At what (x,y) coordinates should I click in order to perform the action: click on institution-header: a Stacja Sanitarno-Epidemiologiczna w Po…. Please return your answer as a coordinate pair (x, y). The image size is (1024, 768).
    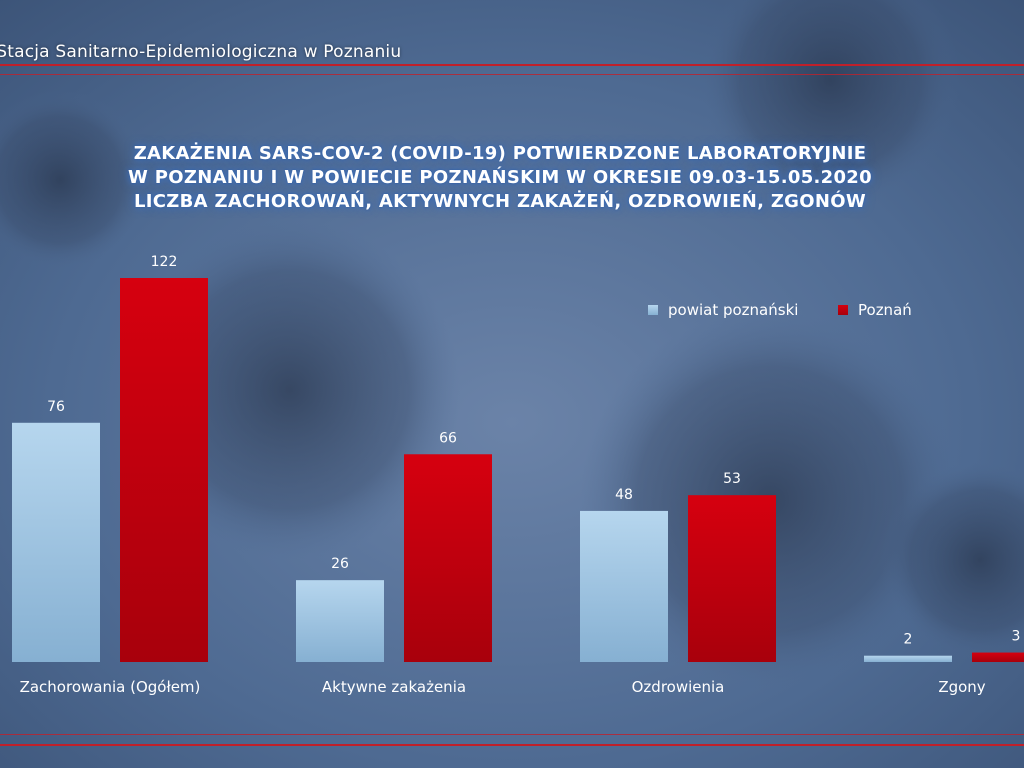
    Looking at the image, I should click on (201, 52).